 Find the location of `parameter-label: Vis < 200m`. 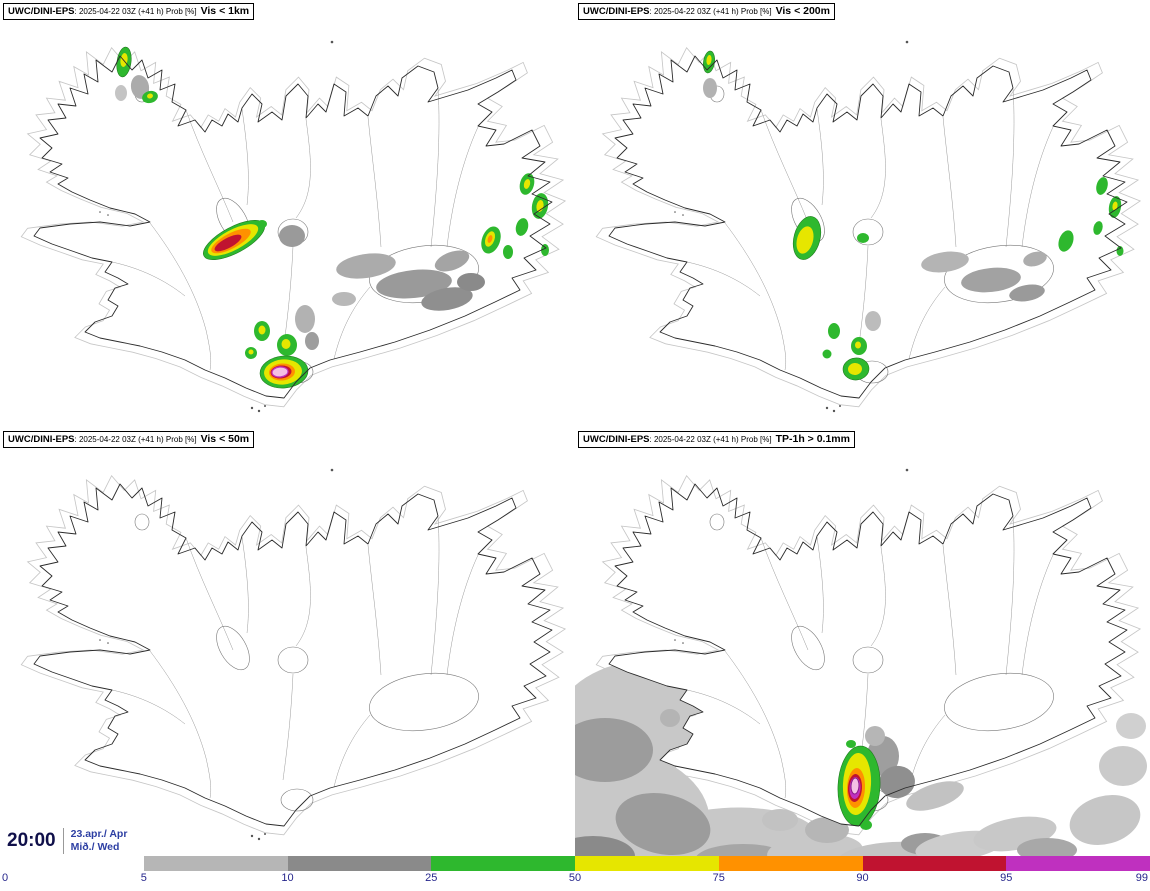

parameter-label: Vis < 200m is located at coordinates (802, 11).